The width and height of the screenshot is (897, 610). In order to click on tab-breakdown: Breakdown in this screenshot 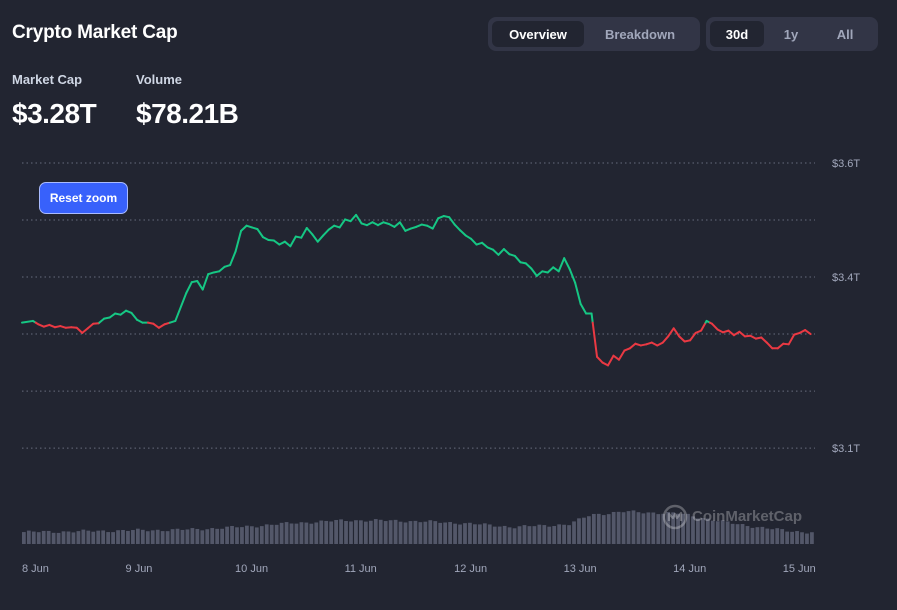, I will do `click(640, 34)`.